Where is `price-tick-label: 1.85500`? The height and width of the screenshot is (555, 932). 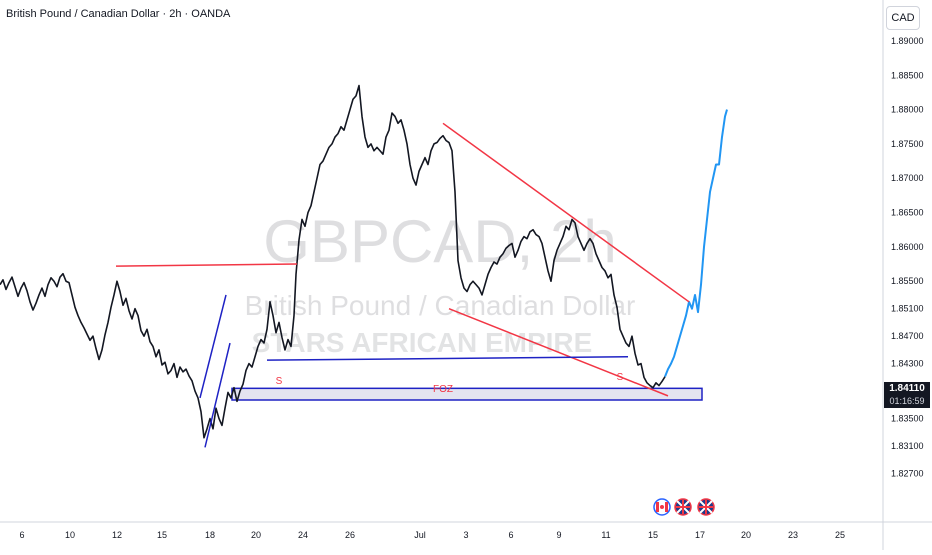
price-tick-label: 1.85500 is located at coordinates (907, 281).